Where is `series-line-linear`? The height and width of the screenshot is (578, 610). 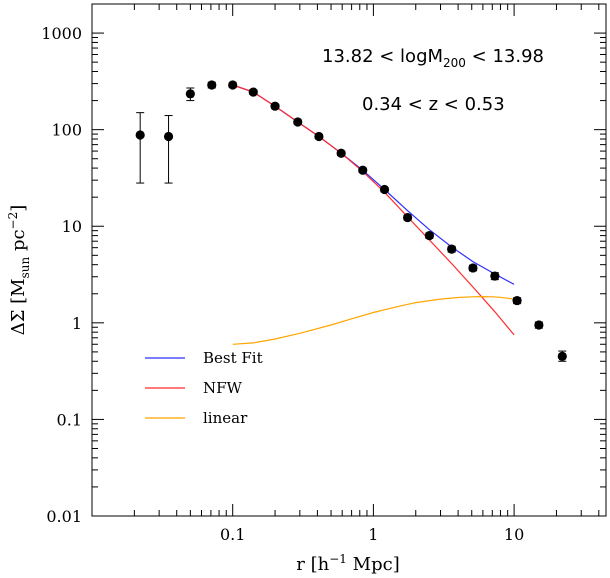 series-line-linear is located at coordinates (373, 320).